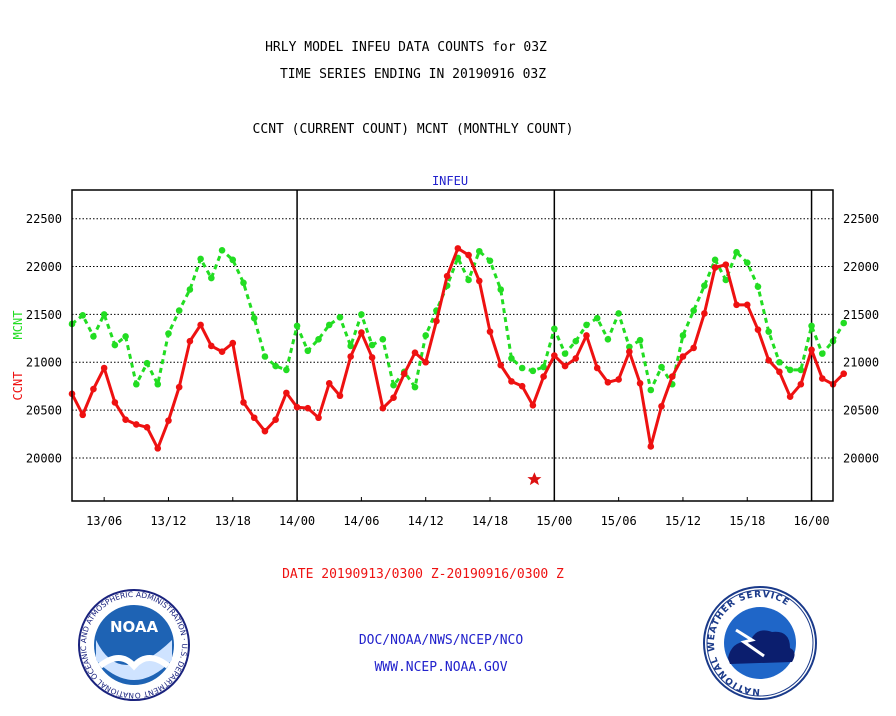 This screenshot has width=896, height=716. Describe the element at coordinates (490, 521) in the screenshot. I see `x-tick-label: 14/18` at that location.